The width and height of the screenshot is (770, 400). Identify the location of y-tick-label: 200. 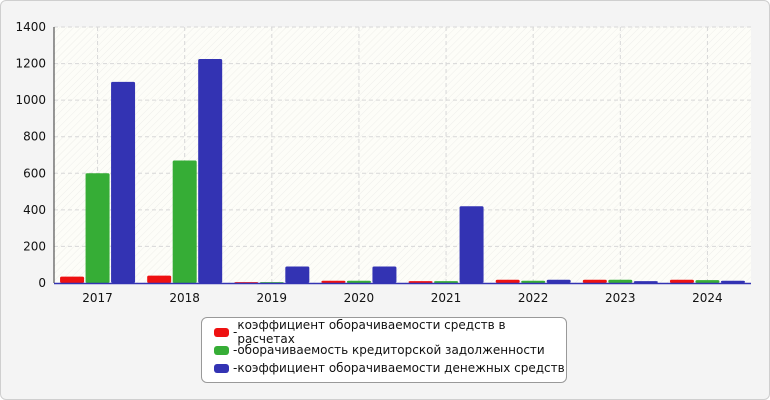
(34, 246).